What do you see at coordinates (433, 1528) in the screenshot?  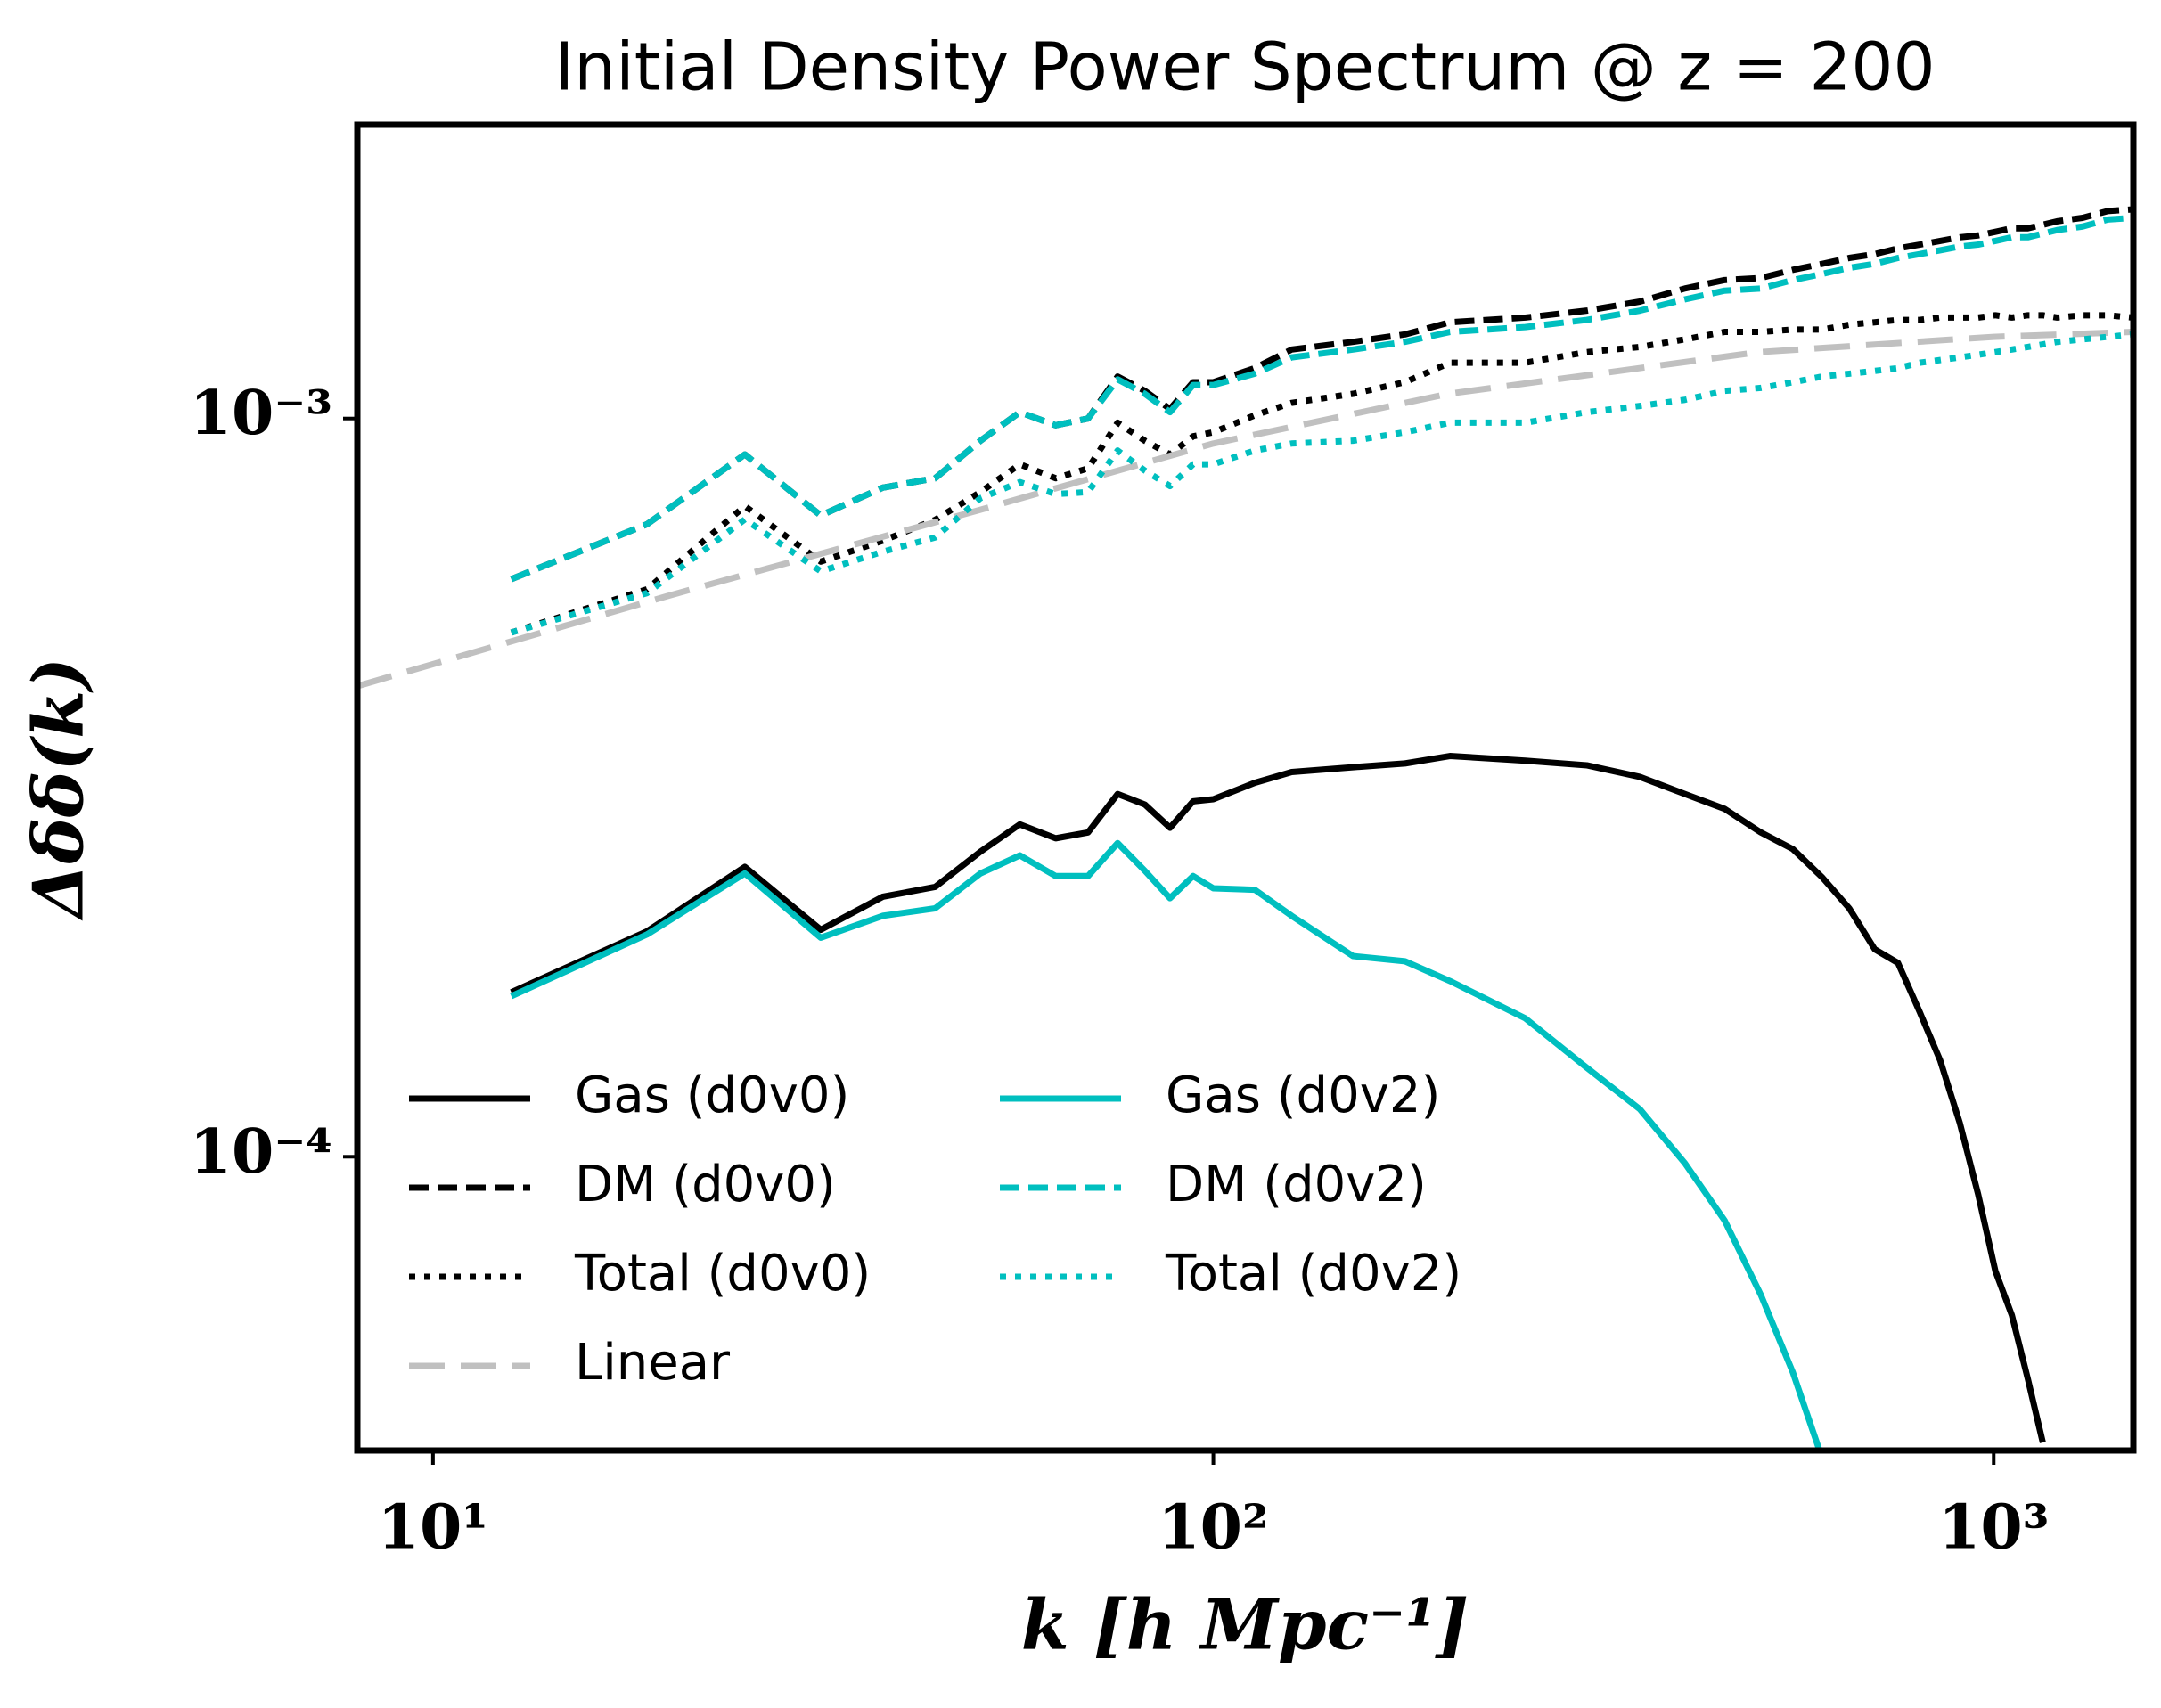 I see `x-tick-label: 10¹` at bounding box center [433, 1528].